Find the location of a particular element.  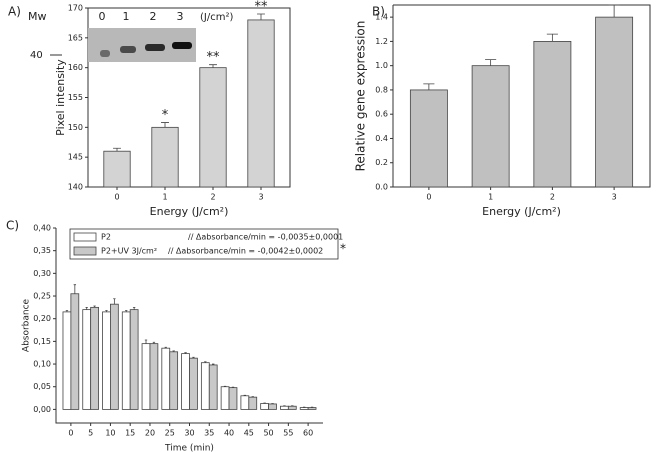

x-tick-label: 10 is located at coordinates (110, 433).